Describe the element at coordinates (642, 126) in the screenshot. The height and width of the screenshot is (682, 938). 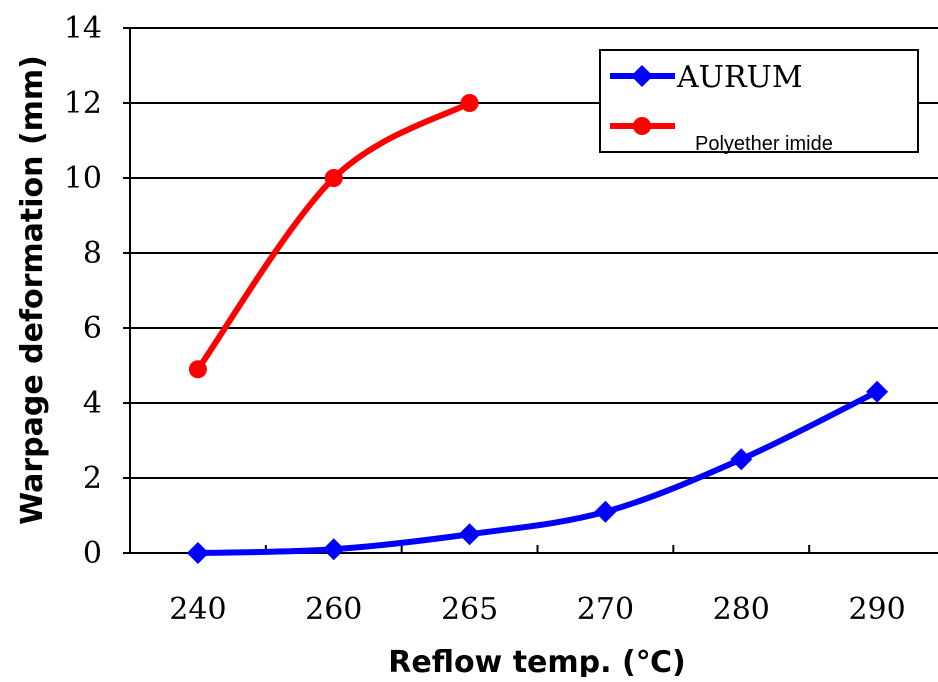
I see `legend-marker-polyether-imide` at that location.